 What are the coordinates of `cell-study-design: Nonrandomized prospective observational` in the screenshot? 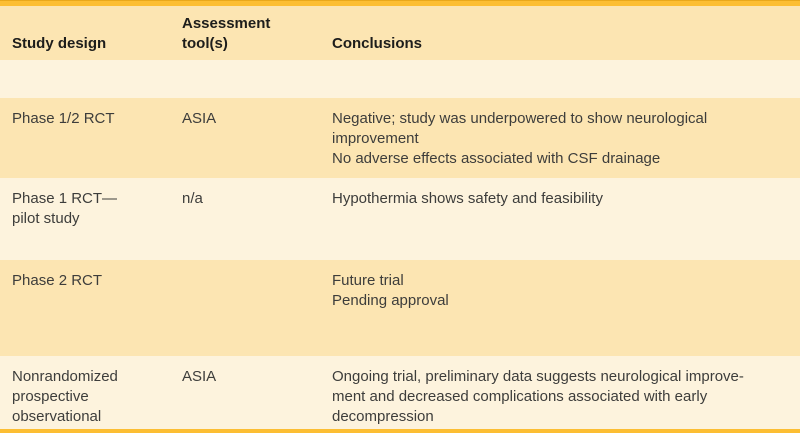 It's located at (65, 396).